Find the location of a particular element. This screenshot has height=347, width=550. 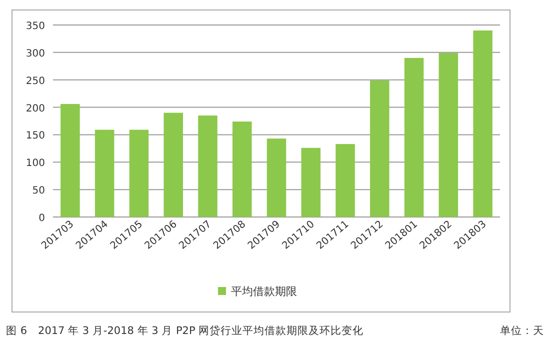

caption: 图 6 2017 年 3 月-2018 年 3 月 P2P 网贷行业平均借款期限及环比变化 is located at coordinates (185, 330).